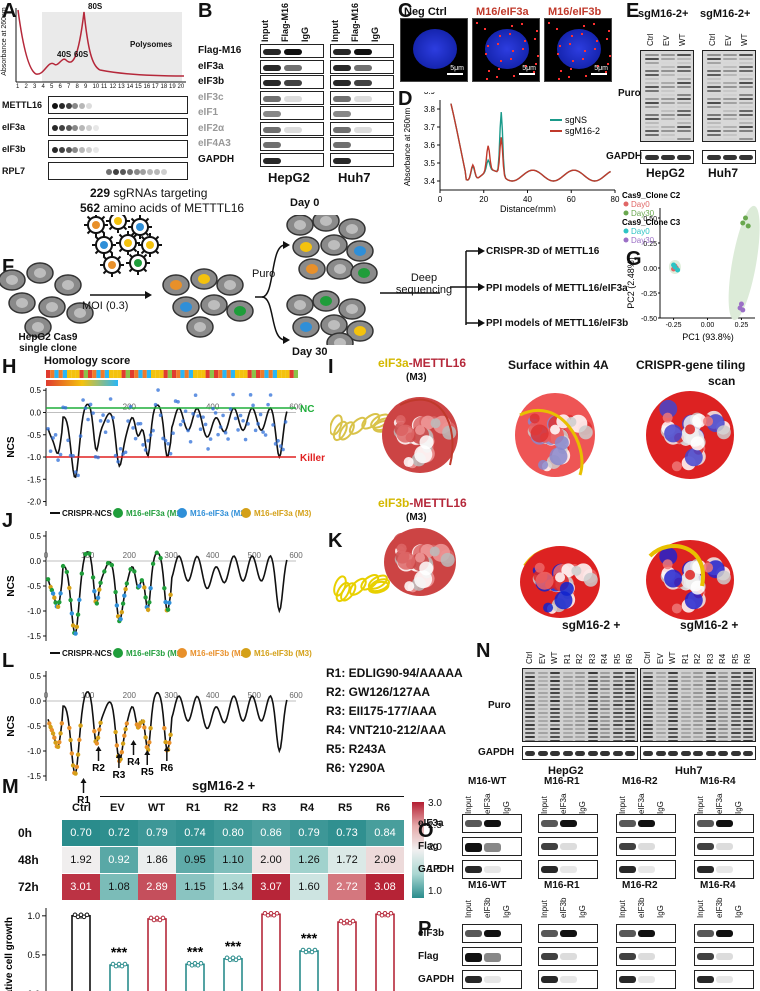 The width and height of the screenshot is (760, 991). Describe the element at coordinates (157, 808) in the screenshot. I see `m-col-label: WT` at that location.